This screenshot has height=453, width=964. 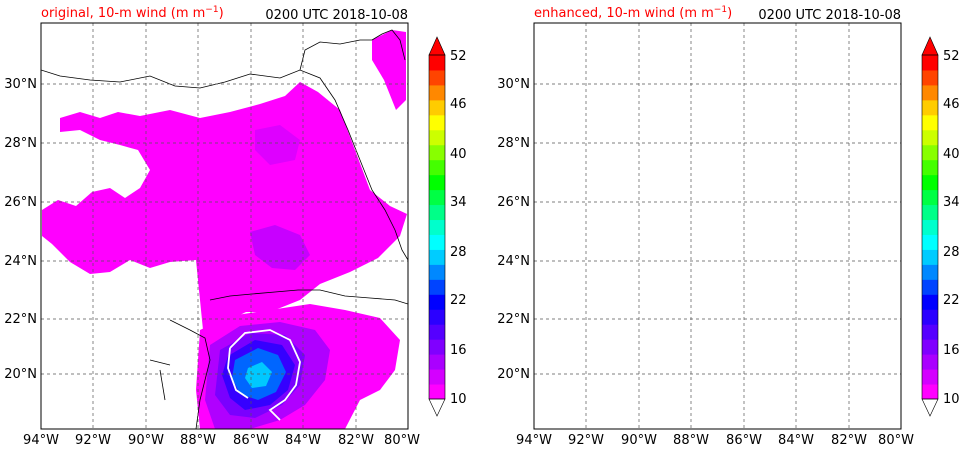 I want to click on x-axis-original: 94°W 92°W 90°W 88°W 86°W 84°W 82°W 80°W, so click(x=221, y=440).